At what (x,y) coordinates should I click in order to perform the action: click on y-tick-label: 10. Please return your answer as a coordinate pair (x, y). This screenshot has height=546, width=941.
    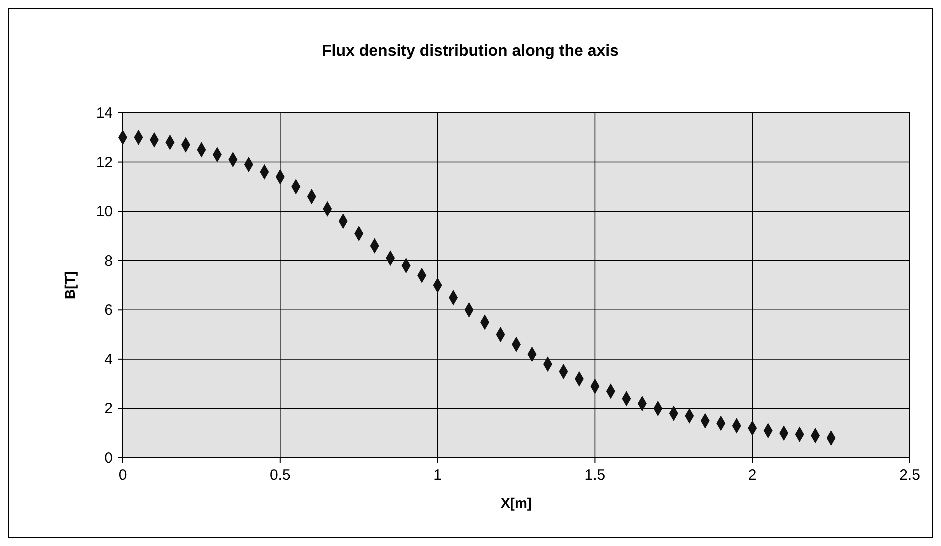
    Looking at the image, I should click on (104, 212).